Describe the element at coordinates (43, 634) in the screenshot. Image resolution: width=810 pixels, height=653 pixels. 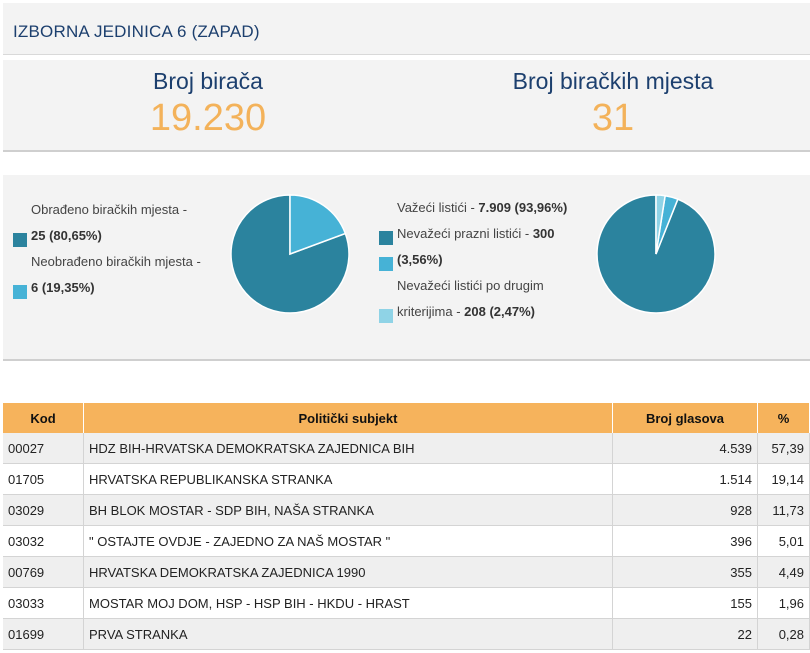
I see `cell-kod: 01699` at that location.